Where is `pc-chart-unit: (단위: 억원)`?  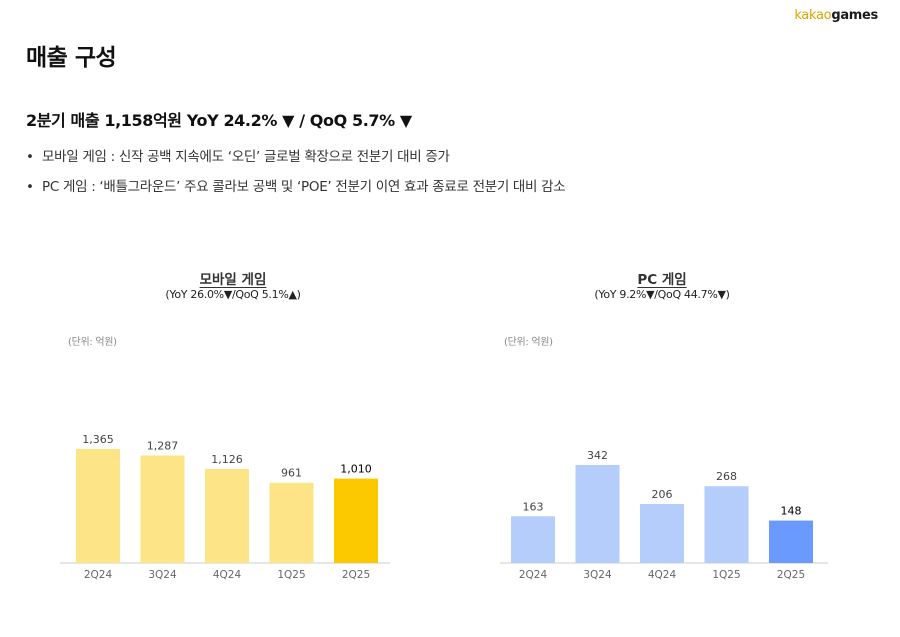 pc-chart-unit: (단위: 억원) is located at coordinates (528, 342).